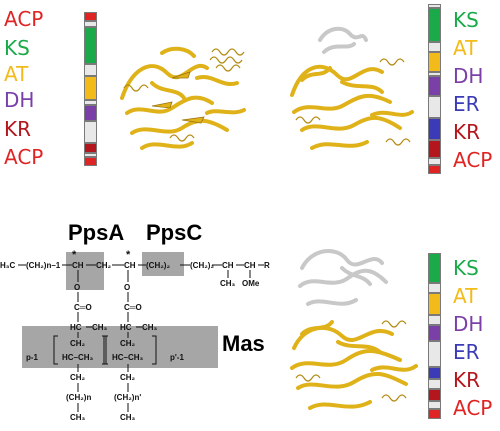 The image size is (500, 431). I want to click on unit-p2: p'-1, so click(177, 357).